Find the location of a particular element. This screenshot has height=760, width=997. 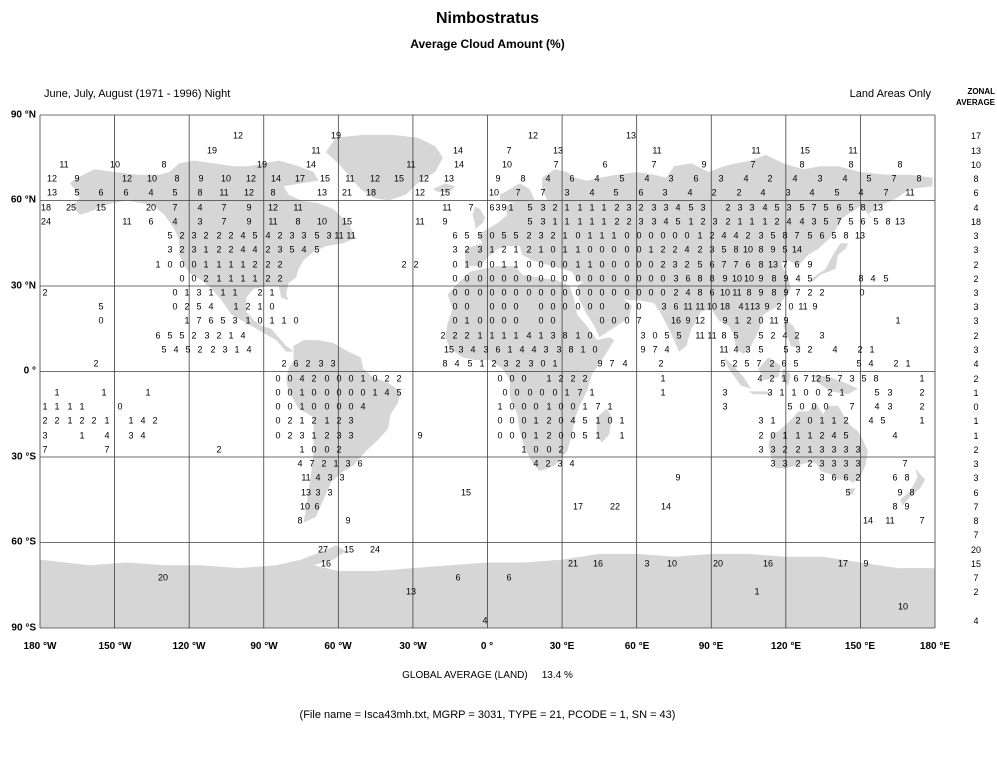

longitude-tick-label: 150 °W is located at coordinates (115, 646).